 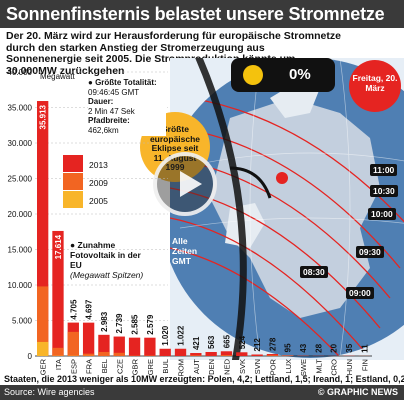 I want to click on x-tick-label: SVK, so click(x=242, y=366).